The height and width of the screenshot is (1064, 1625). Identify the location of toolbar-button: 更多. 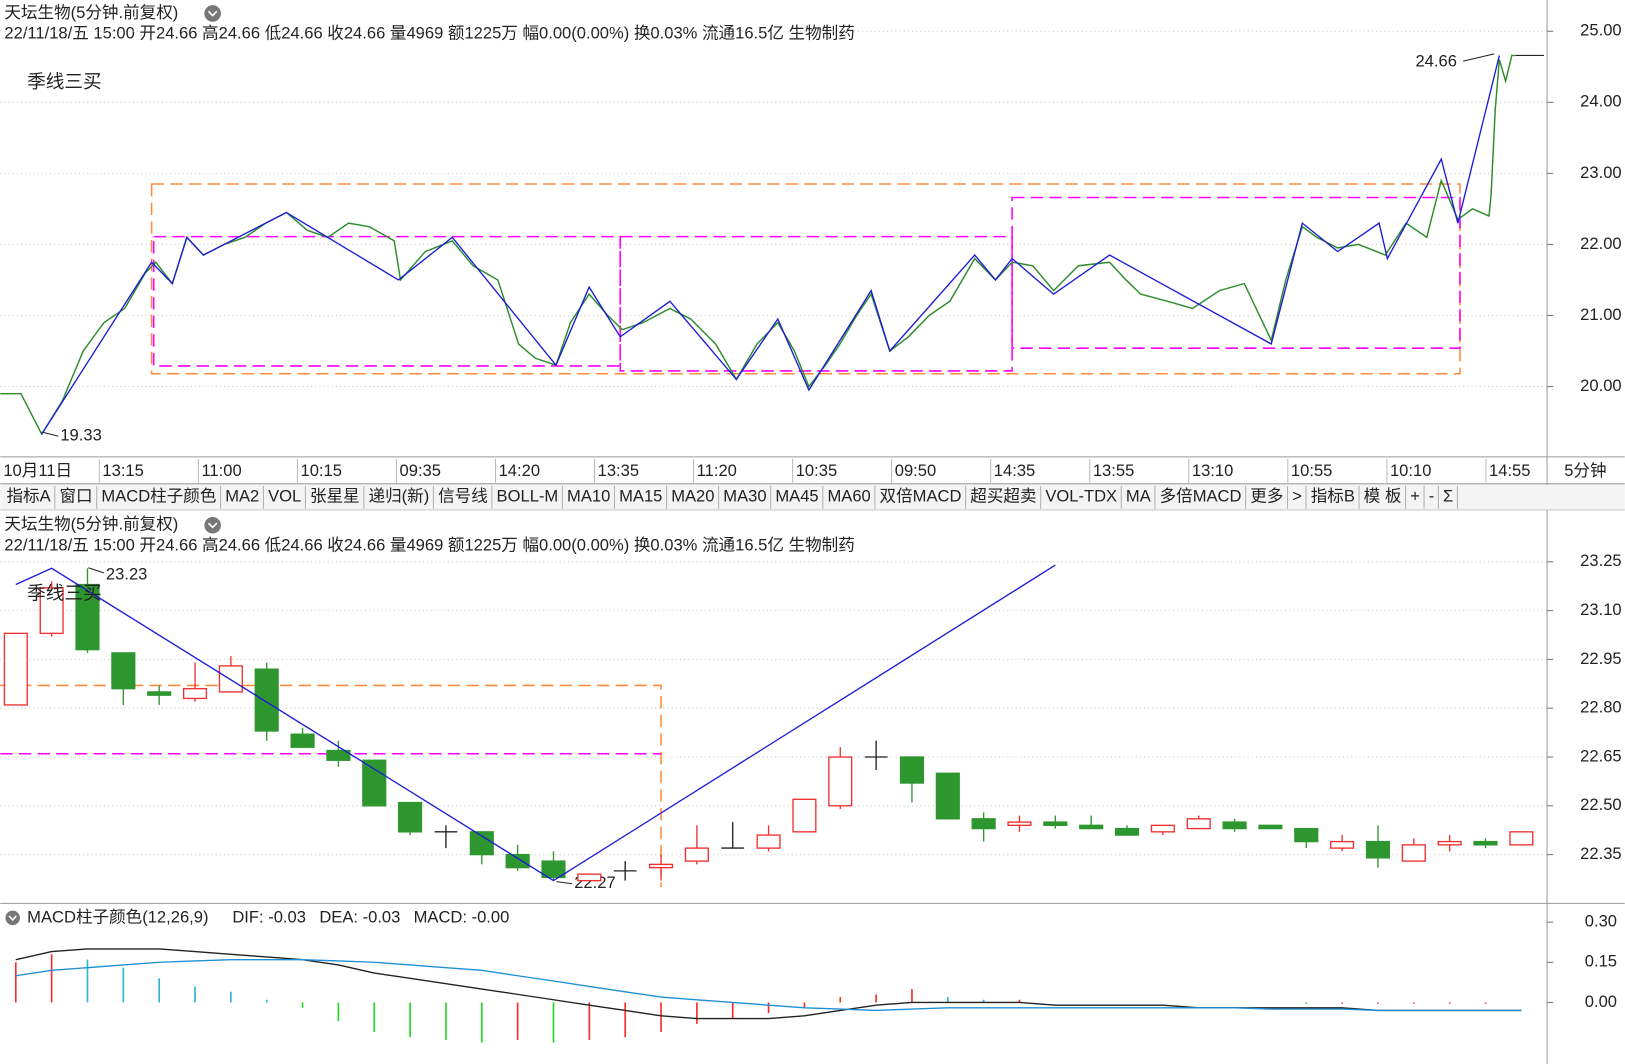
(1269, 497).